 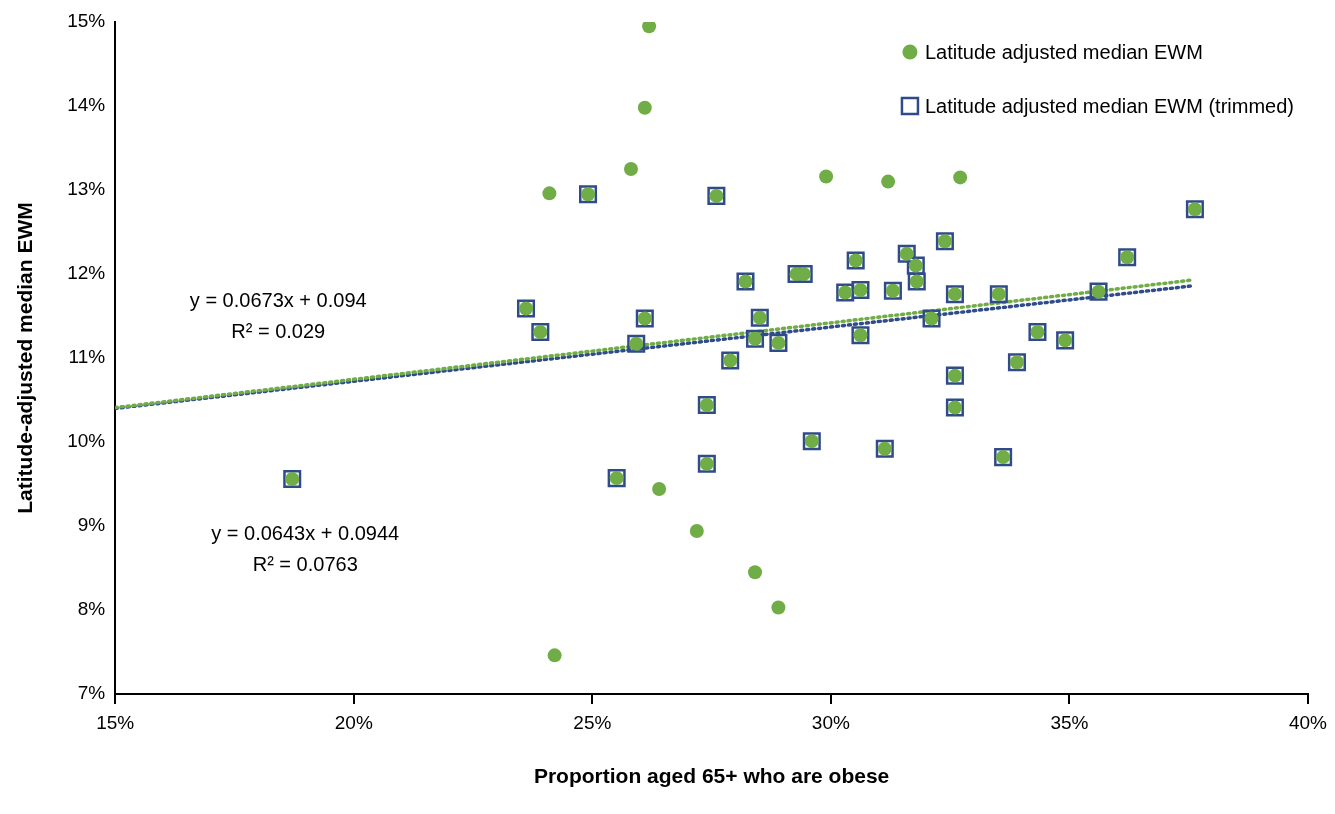 What do you see at coordinates (91, 693) in the screenshot?
I see `y-tick-label: 7%` at bounding box center [91, 693].